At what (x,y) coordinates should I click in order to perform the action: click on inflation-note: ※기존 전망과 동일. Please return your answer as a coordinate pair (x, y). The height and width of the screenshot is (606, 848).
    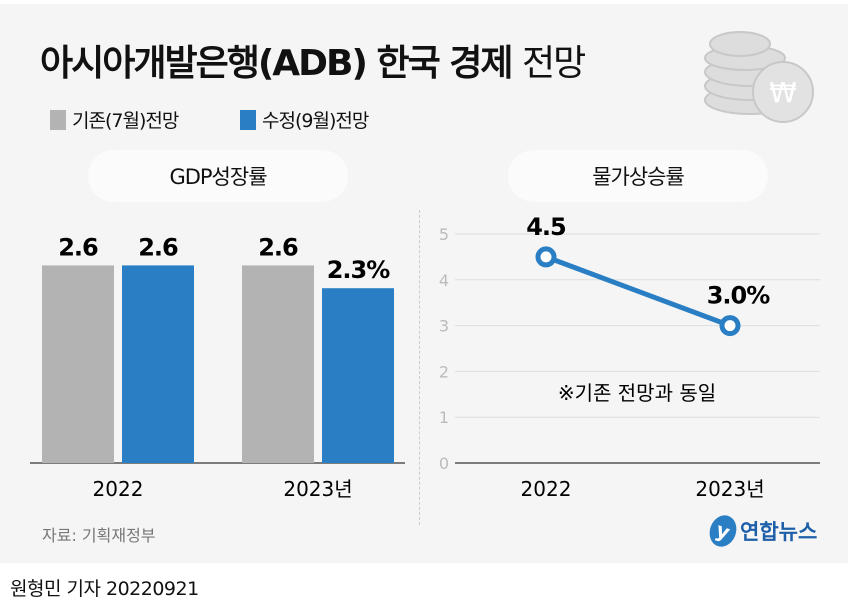
    Looking at the image, I should click on (637, 393).